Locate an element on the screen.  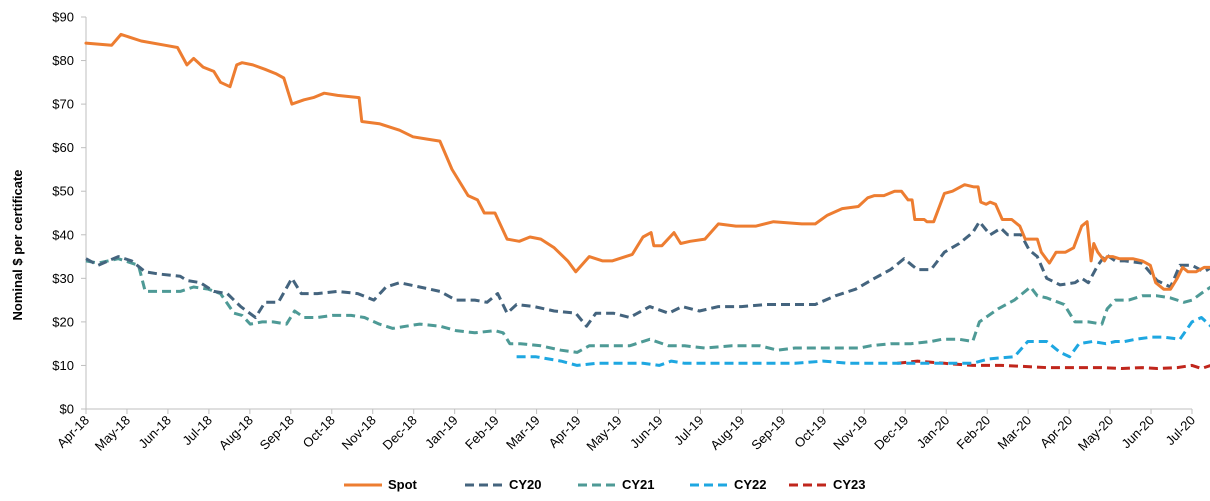
x-tick-label: Apr-20 is located at coordinates (1056, 432).